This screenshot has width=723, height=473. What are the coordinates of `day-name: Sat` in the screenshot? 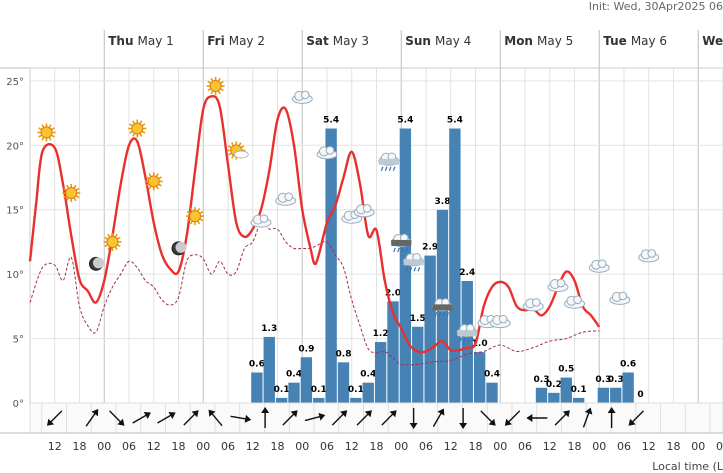 It's located at (317, 41).